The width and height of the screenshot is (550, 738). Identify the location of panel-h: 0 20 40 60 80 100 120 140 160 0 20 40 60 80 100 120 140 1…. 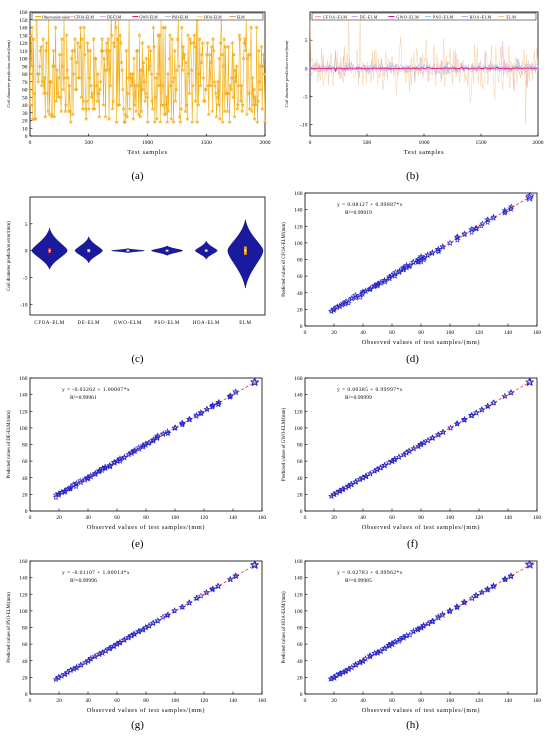
(412, 645).